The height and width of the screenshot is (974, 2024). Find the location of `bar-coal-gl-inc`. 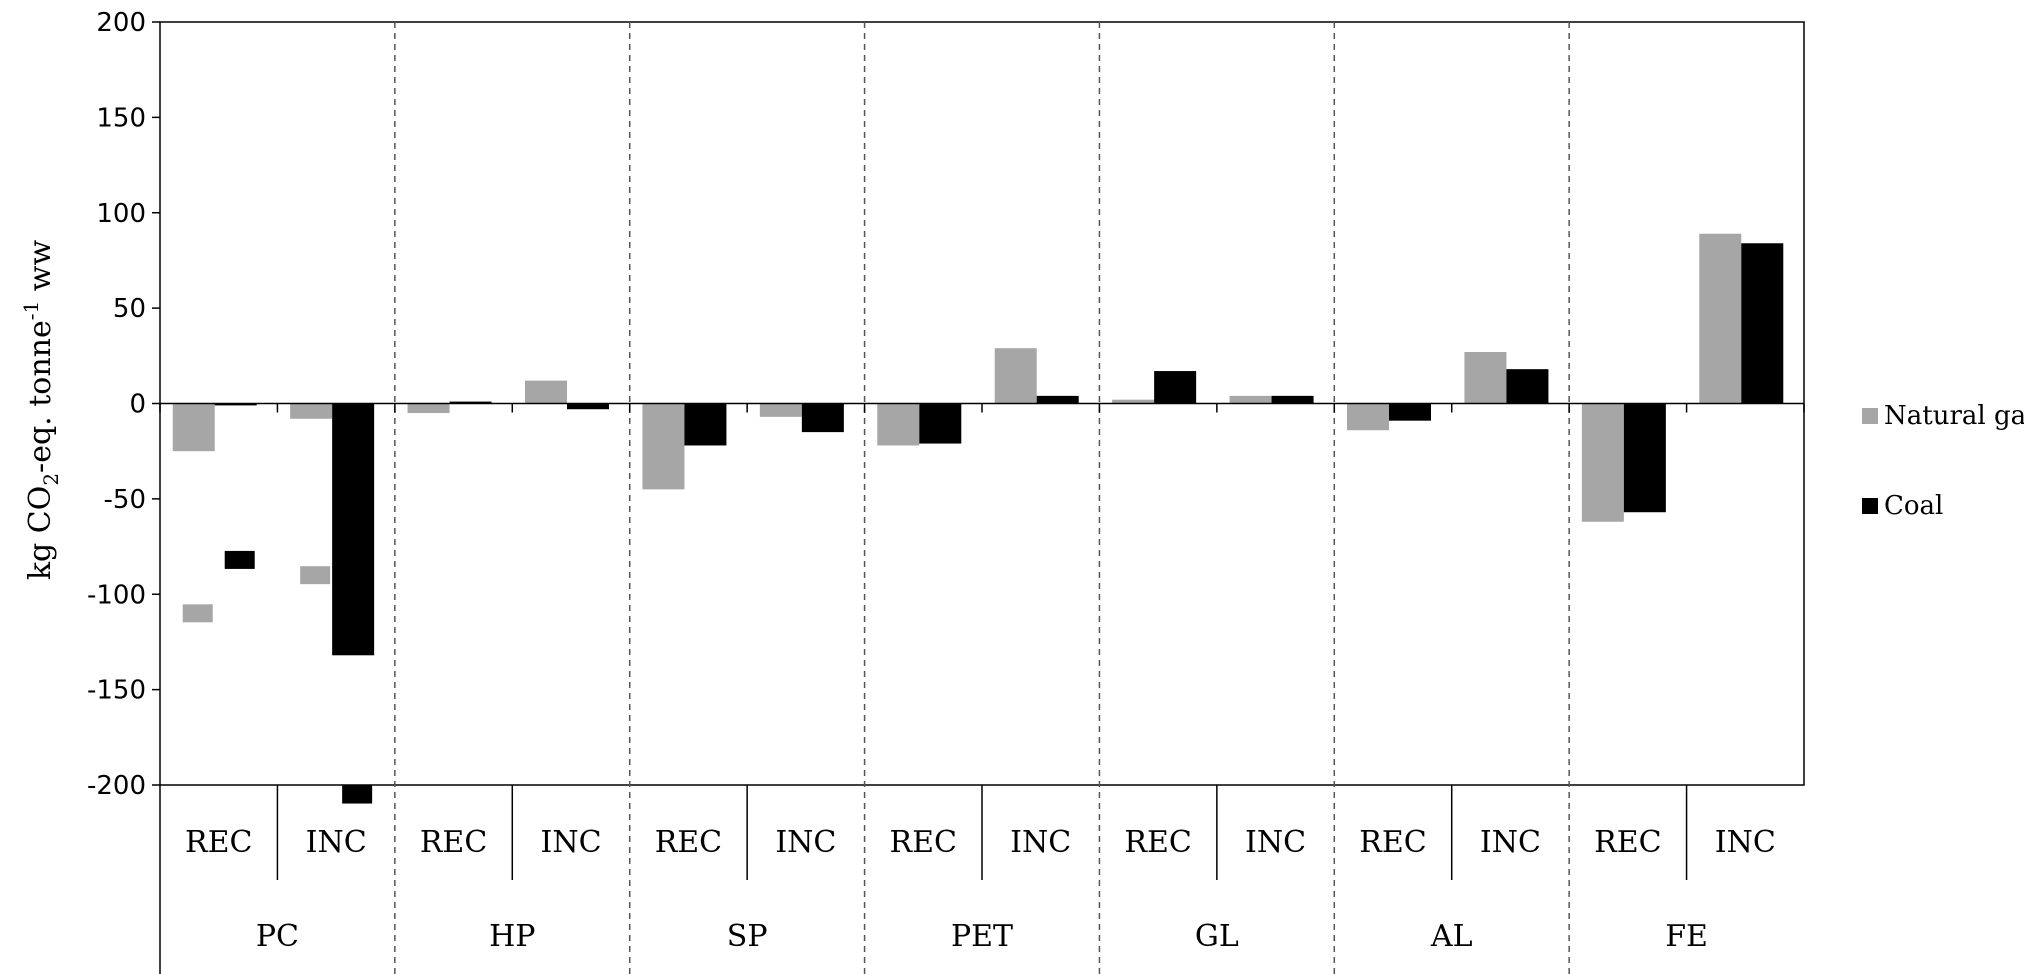

bar-coal-gl-inc is located at coordinates (1292, 399).